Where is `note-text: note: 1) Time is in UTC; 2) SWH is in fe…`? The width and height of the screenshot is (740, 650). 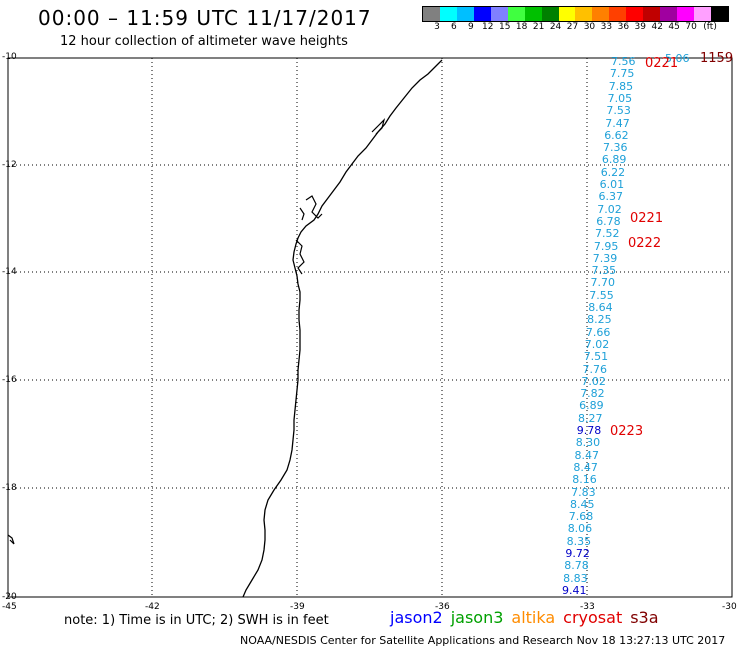
note-text: note: 1) Time is in UTC; 2) SWH is in fe… is located at coordinates (196, 620).